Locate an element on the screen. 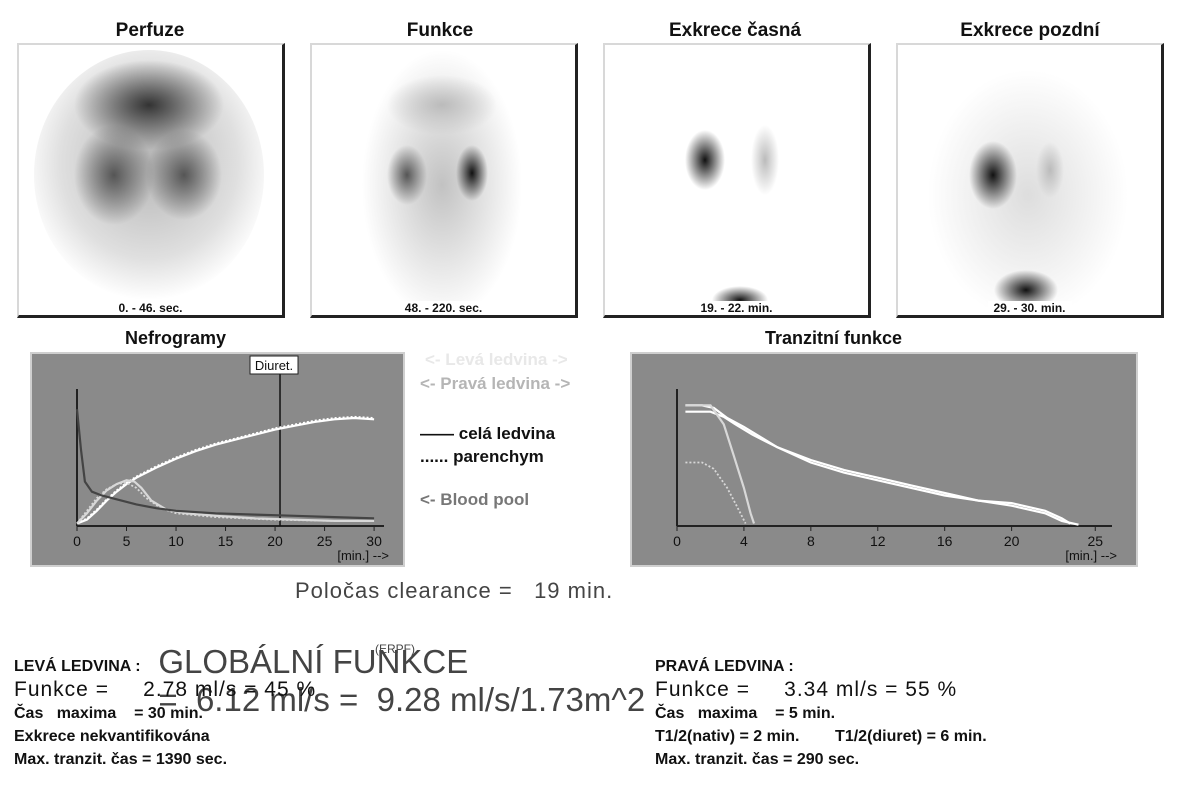  chart-title-nefrogramy: Nefrogramy is located at coordinates (176, 338).